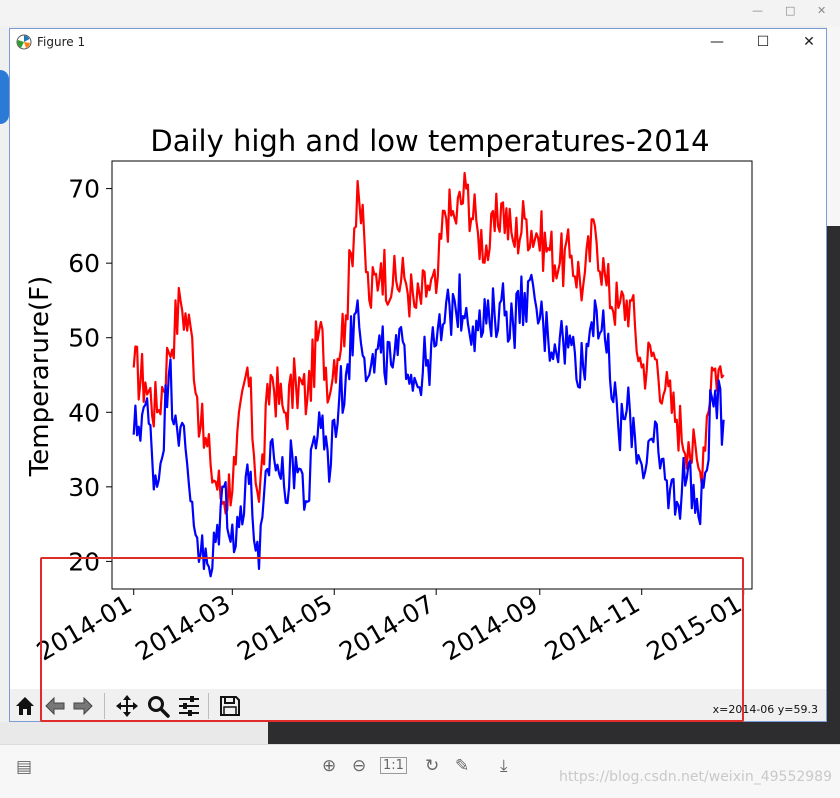 Image resolution: width=840 pixels, height=798 pixels. I want to click on minimize-button: —, so click(717, 42).